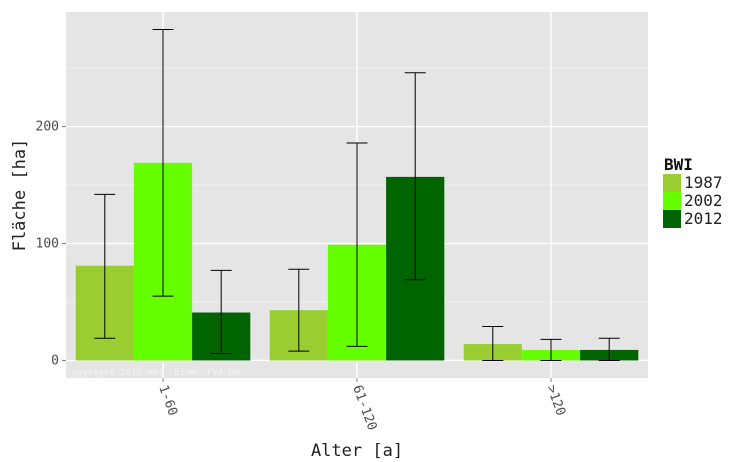  Describe the element at coordinates (167, 400) in the screenshot. I see `x-tick-label: 1-60` at that location.